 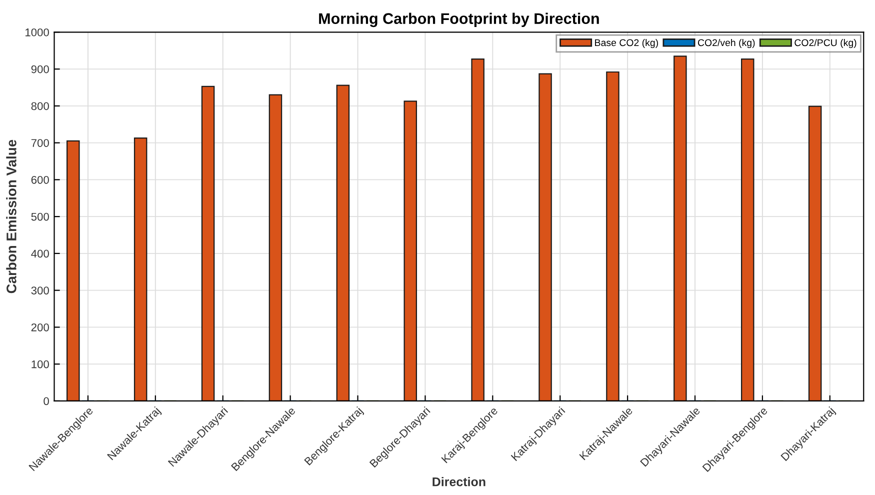 I want to click on chart-title: Morning Carbon Footprint by Direction, so click(x=459, y=20).